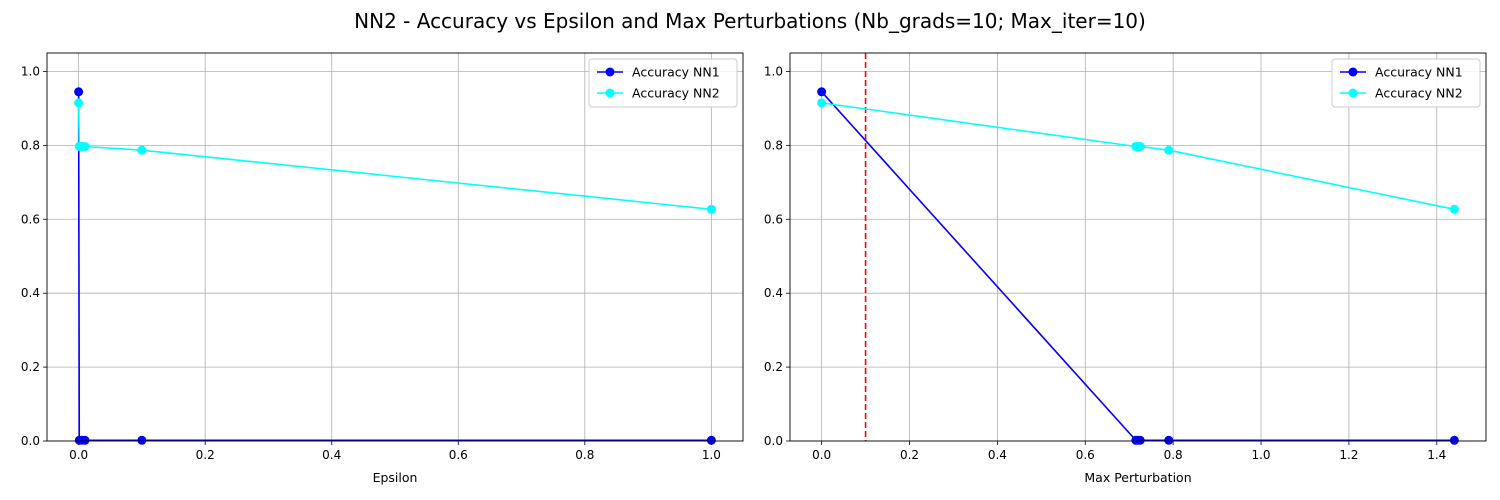  I want to click on right-x-tick-label: 0.8, so click(1173, 455).